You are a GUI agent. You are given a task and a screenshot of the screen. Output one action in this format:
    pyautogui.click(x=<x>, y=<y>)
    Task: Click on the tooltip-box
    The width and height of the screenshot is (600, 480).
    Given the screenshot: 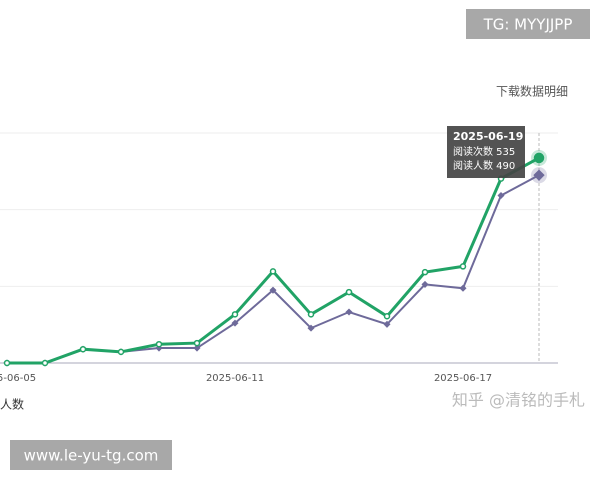 What is the action you would take?
    pyautogui.click(x=486, y=152)
    